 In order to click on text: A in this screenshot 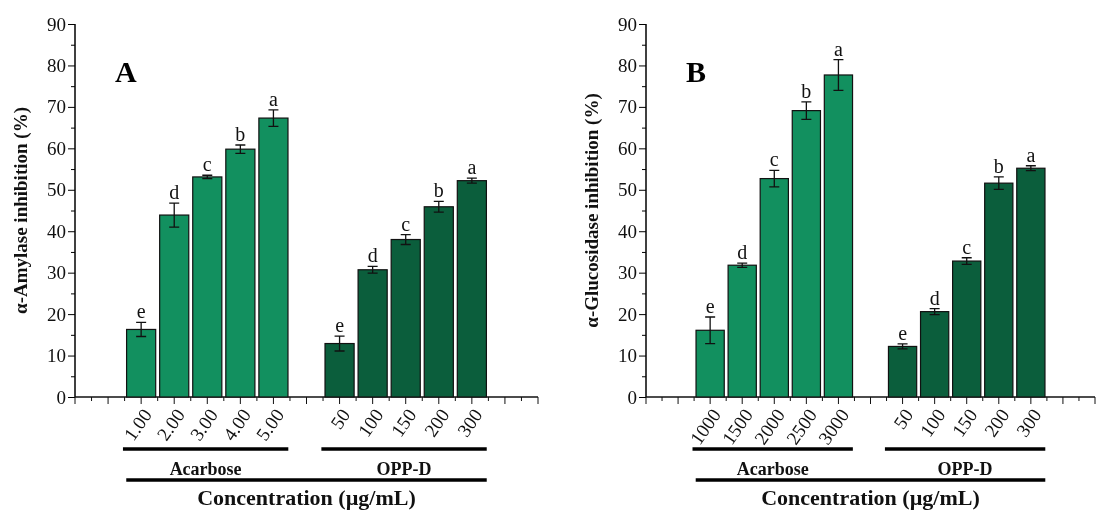, I will do `click(126, 71)`.